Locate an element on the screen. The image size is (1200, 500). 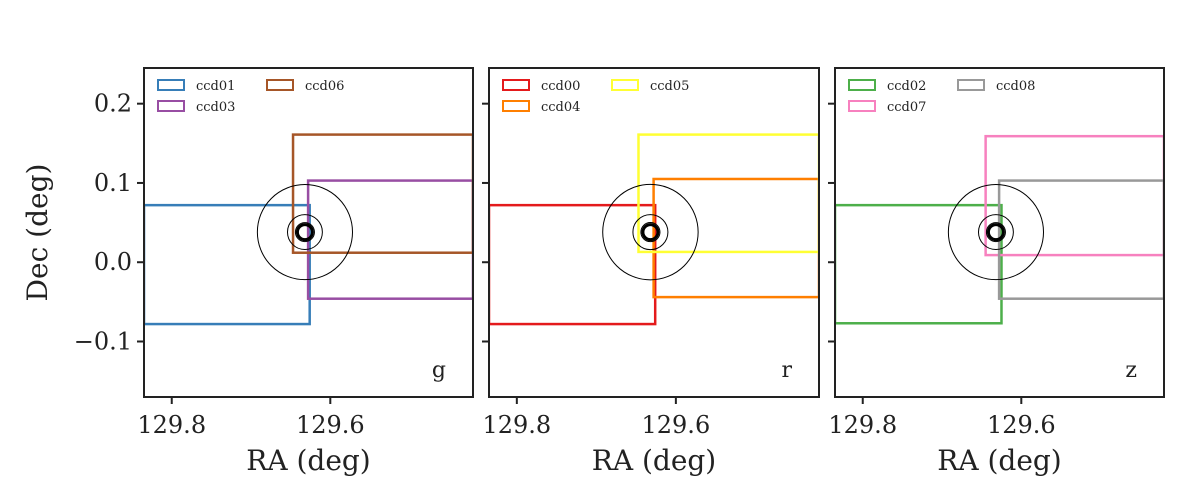
y-tick-label: −0.1 is located at coordinates (103, 342).